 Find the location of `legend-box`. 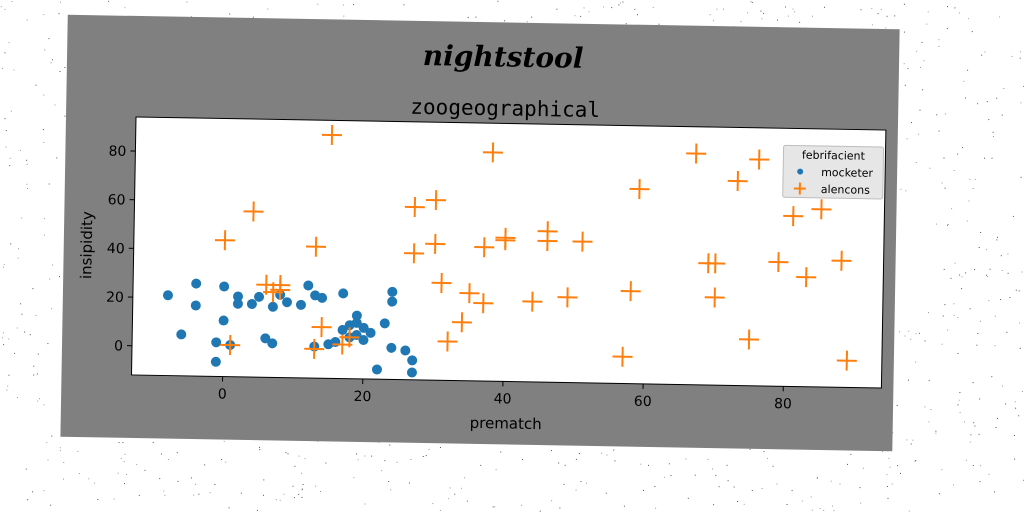

legend-box is located at coordinates (833, 172).